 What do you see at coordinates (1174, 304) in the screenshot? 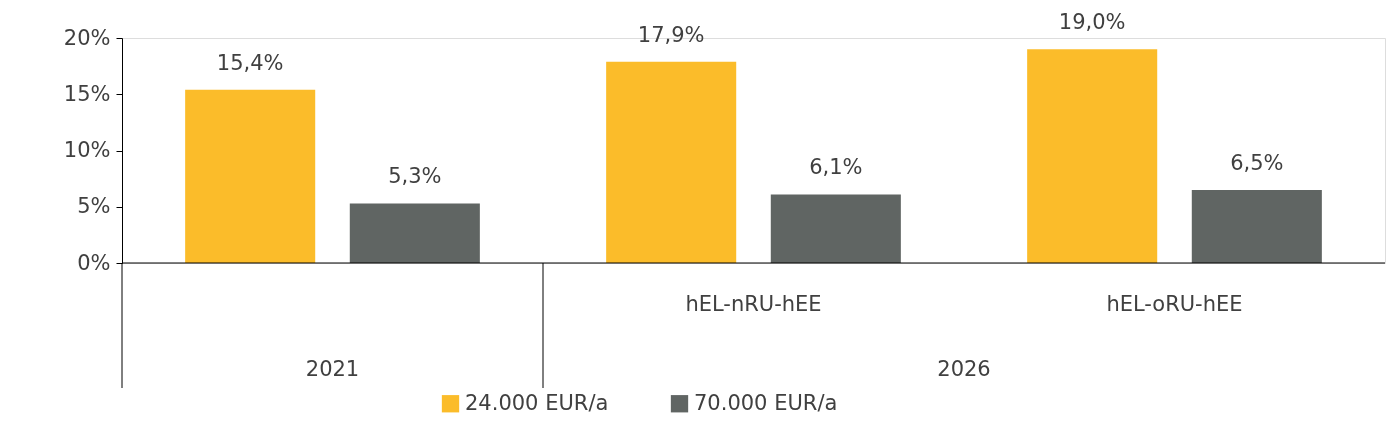
I see `x-tick-label: hEL-oRU-hEE` at bounding box center [1174, 304].